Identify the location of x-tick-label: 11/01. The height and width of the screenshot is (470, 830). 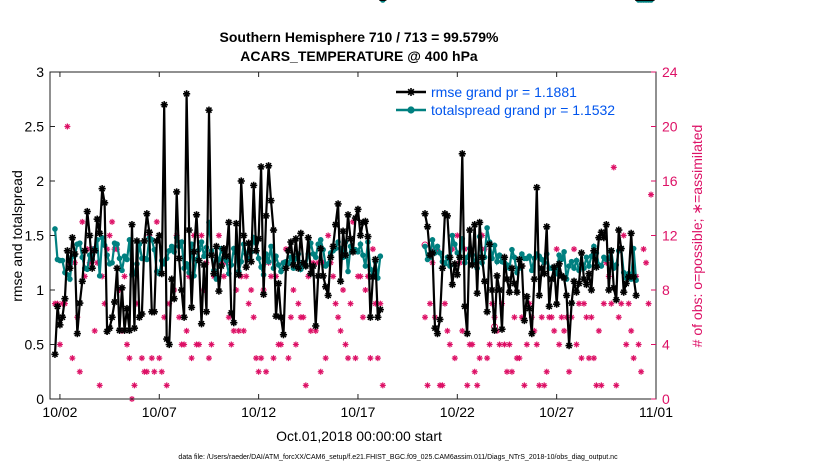
(656, 412).